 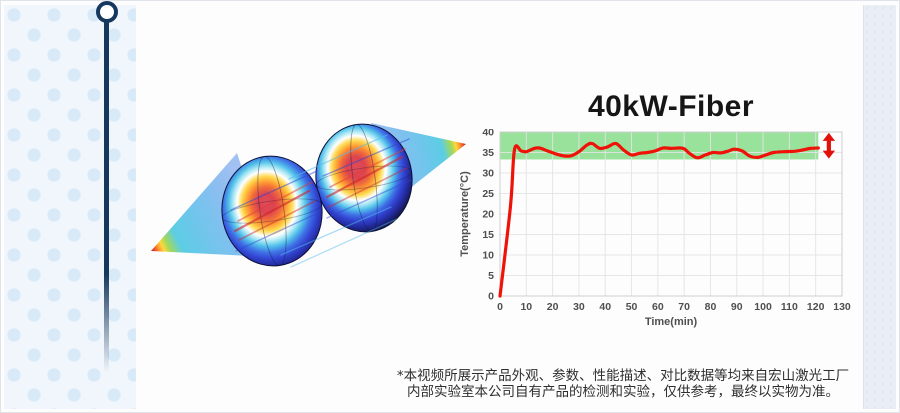 What do you see at coordinates (711, 307) in the screenshot?
I see `x-tick-label: 80` at bounding box center [711, 307].